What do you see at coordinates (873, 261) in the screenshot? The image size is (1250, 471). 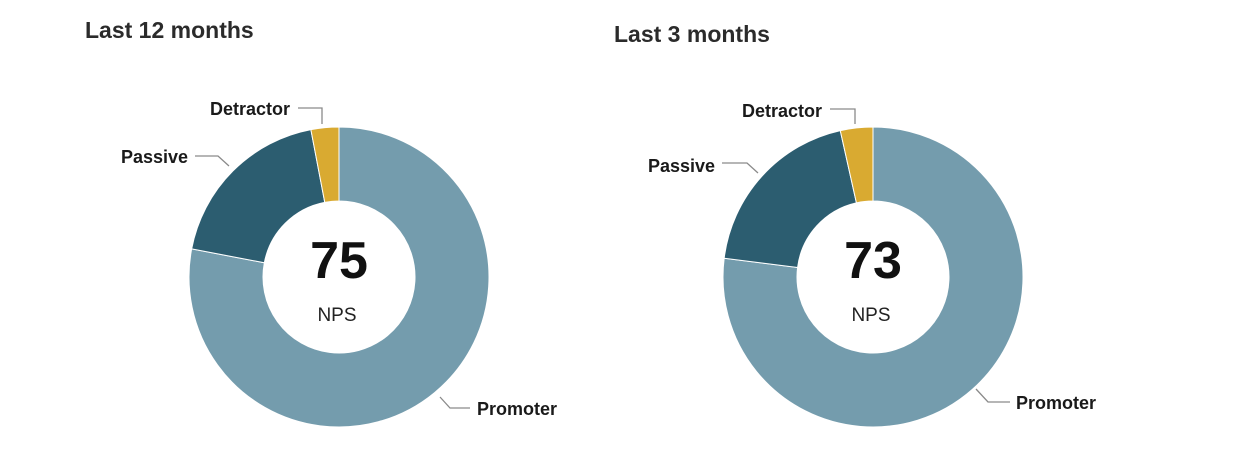 I see `nps-value: 73` at bounding box center [873, 261].